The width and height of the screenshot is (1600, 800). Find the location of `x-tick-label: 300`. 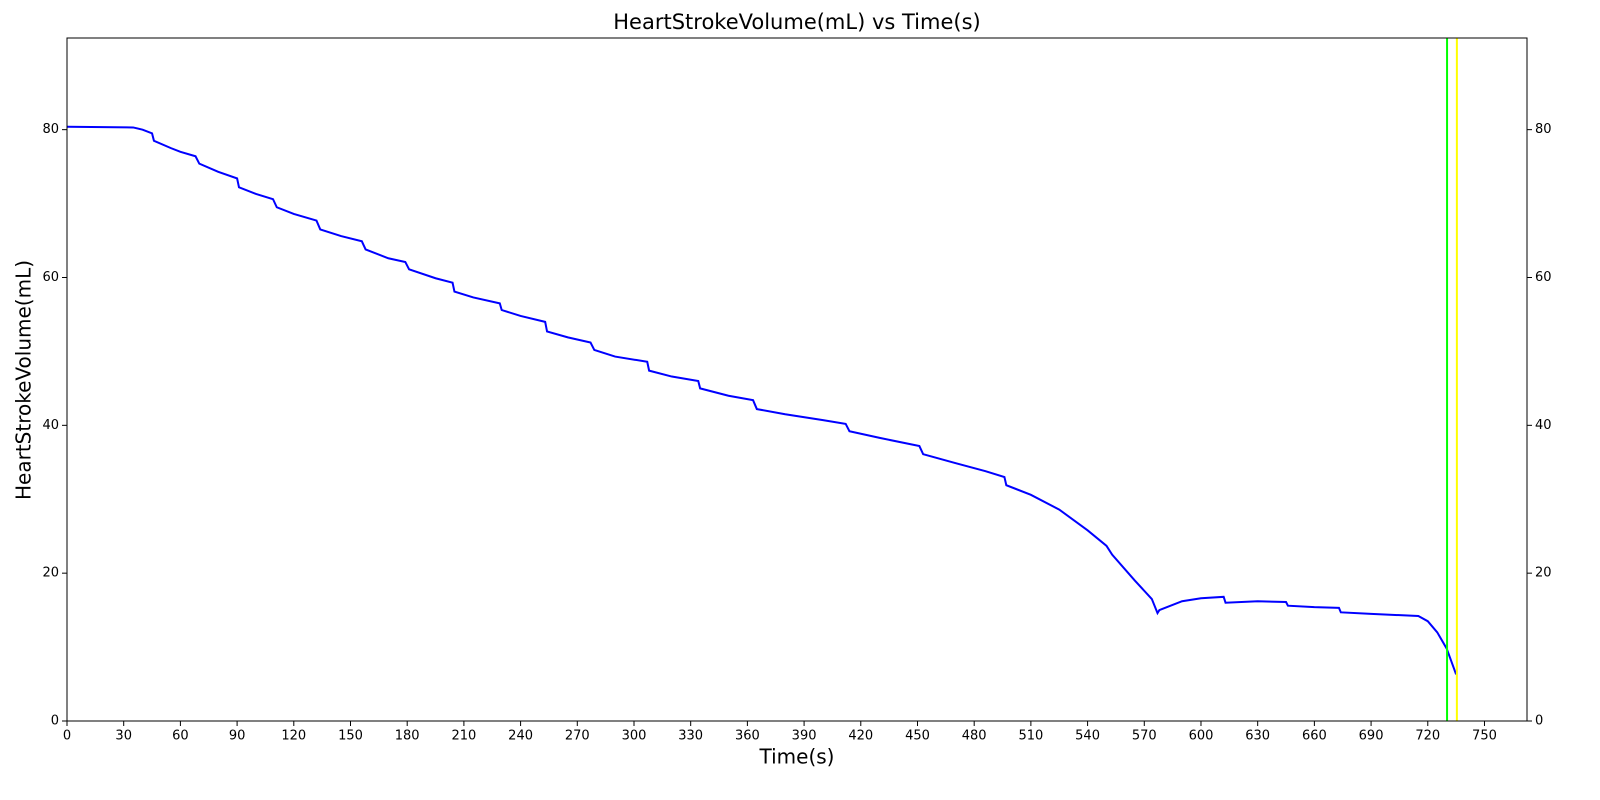

x-tick-label: 300 is located at coordinates (634, 736).